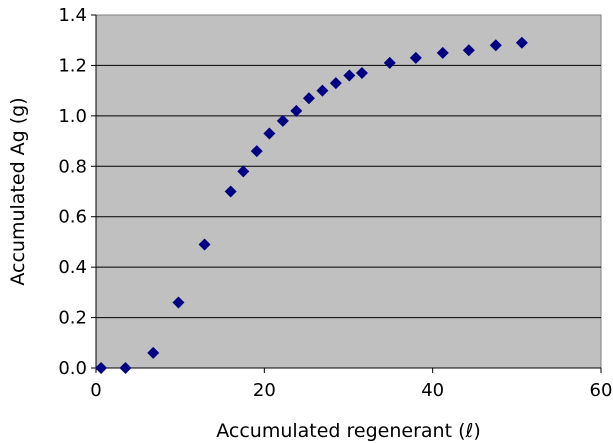 The image size is (613, 443). I want to click on y-tick-label: 0.8, so click(72, 166).